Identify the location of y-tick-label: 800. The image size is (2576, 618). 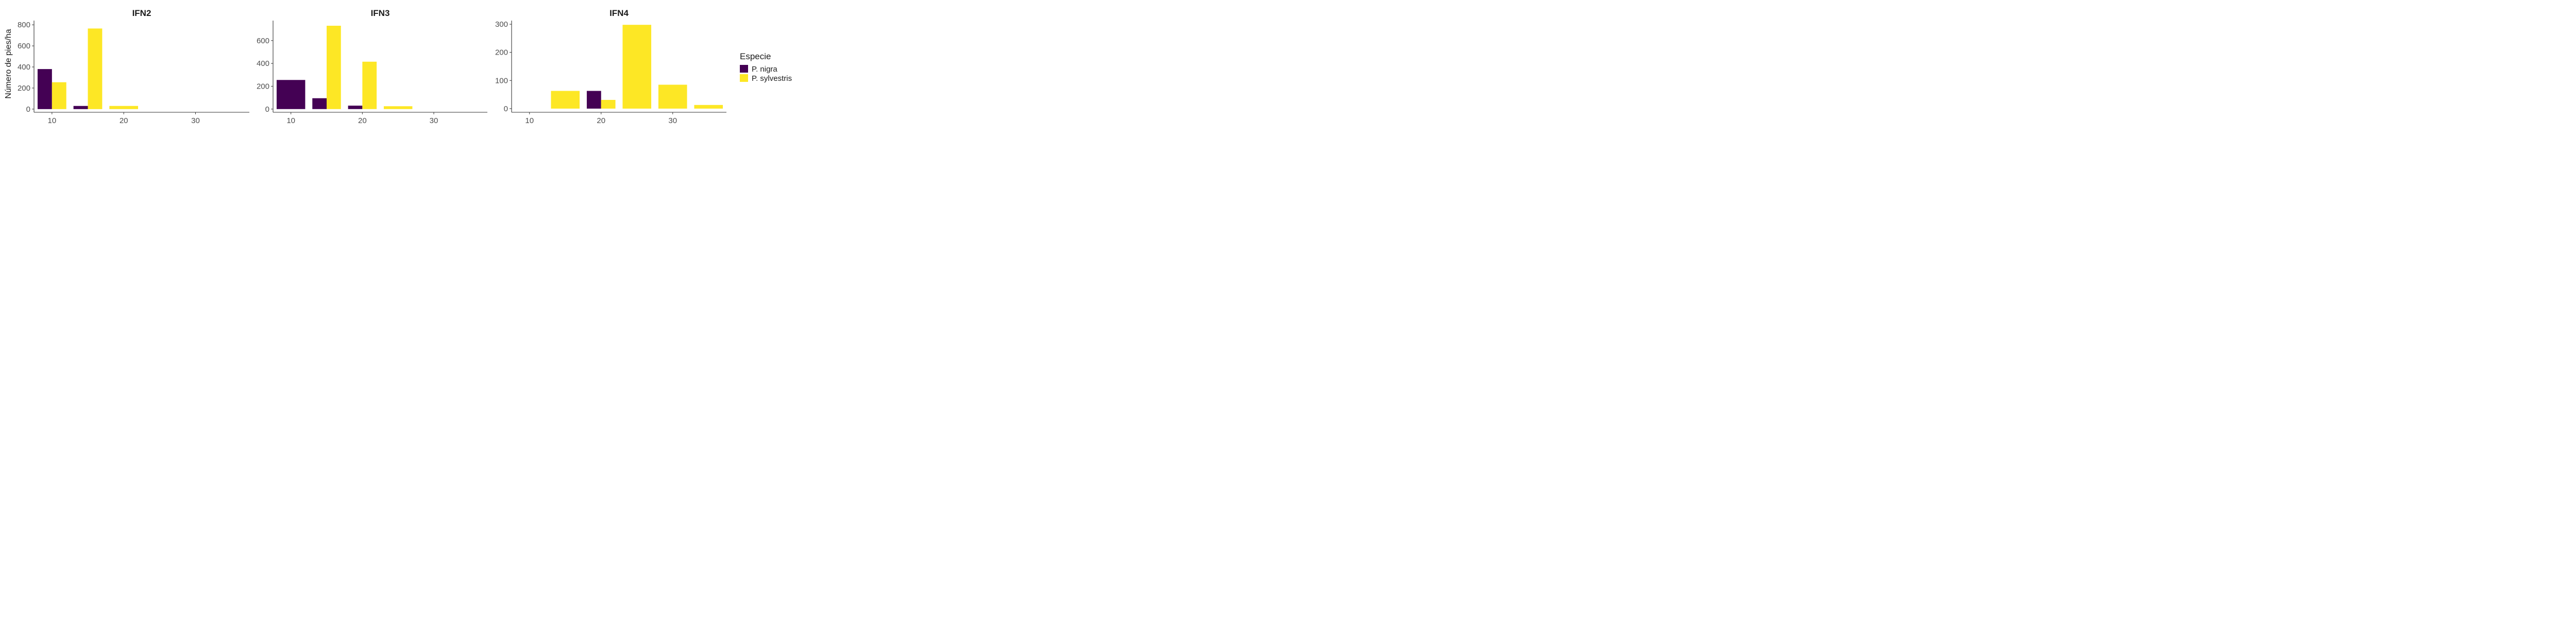
(24, 25).